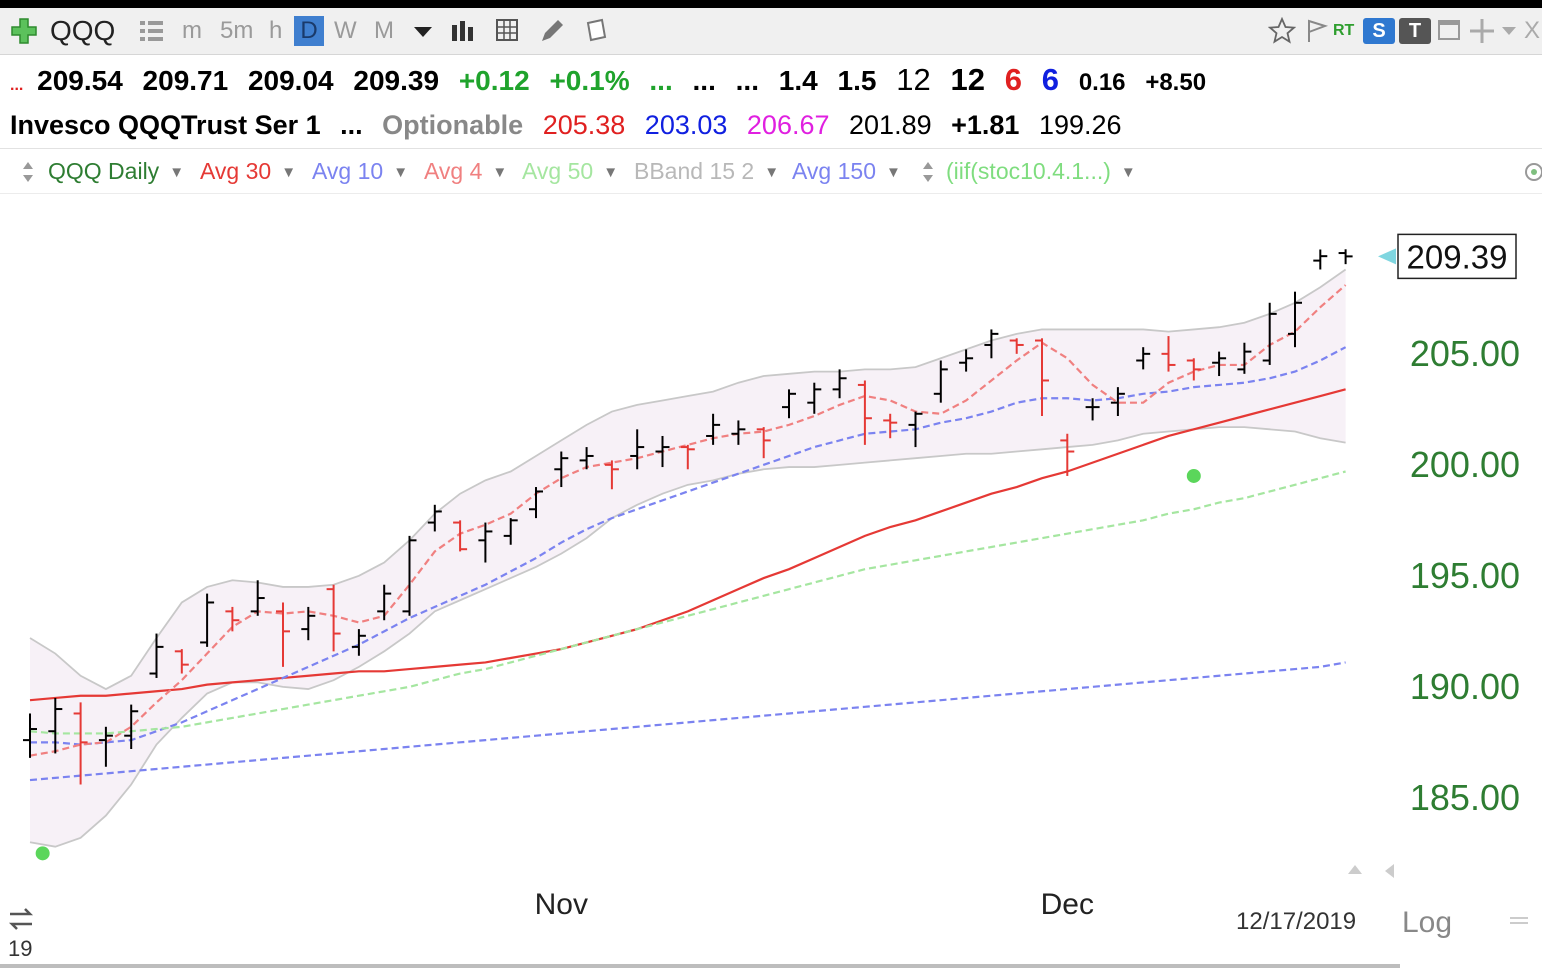  I want to click on timeframe-5m: 5m, so click(237, 30).